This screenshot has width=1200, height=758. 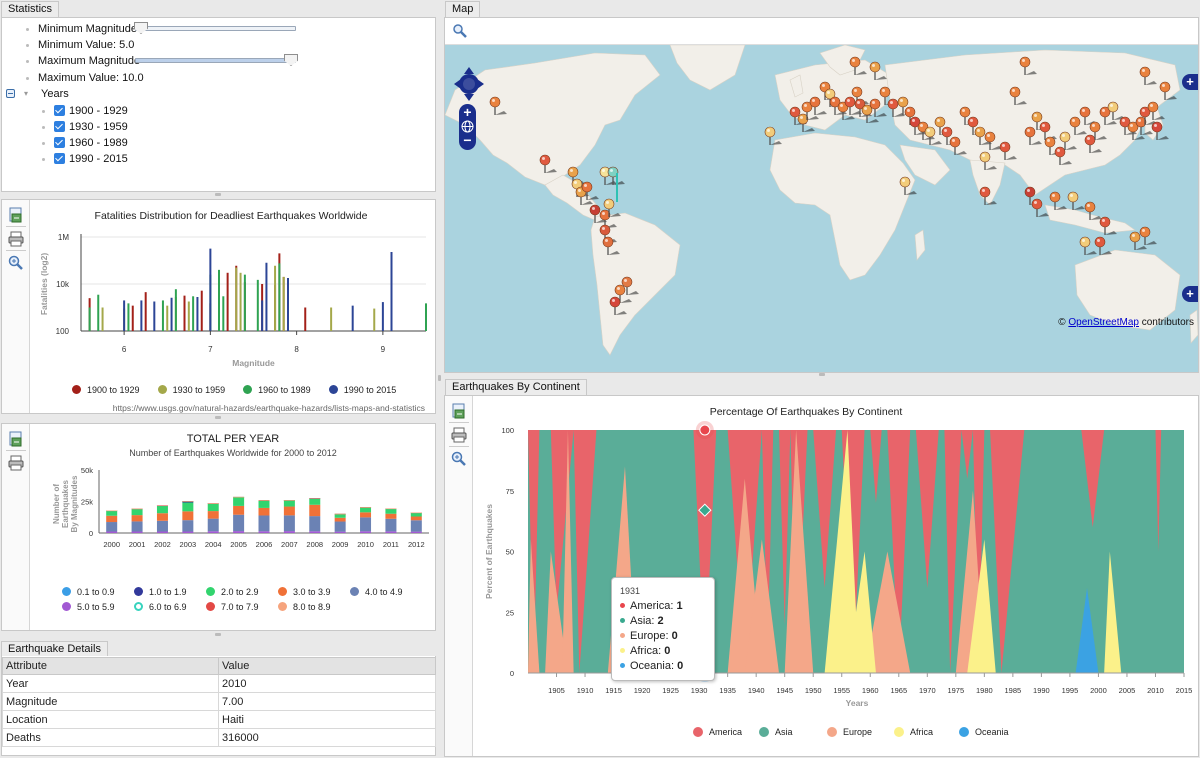 I want to click on legend-item: 1930 to 1959, so click(x=191, y=390).